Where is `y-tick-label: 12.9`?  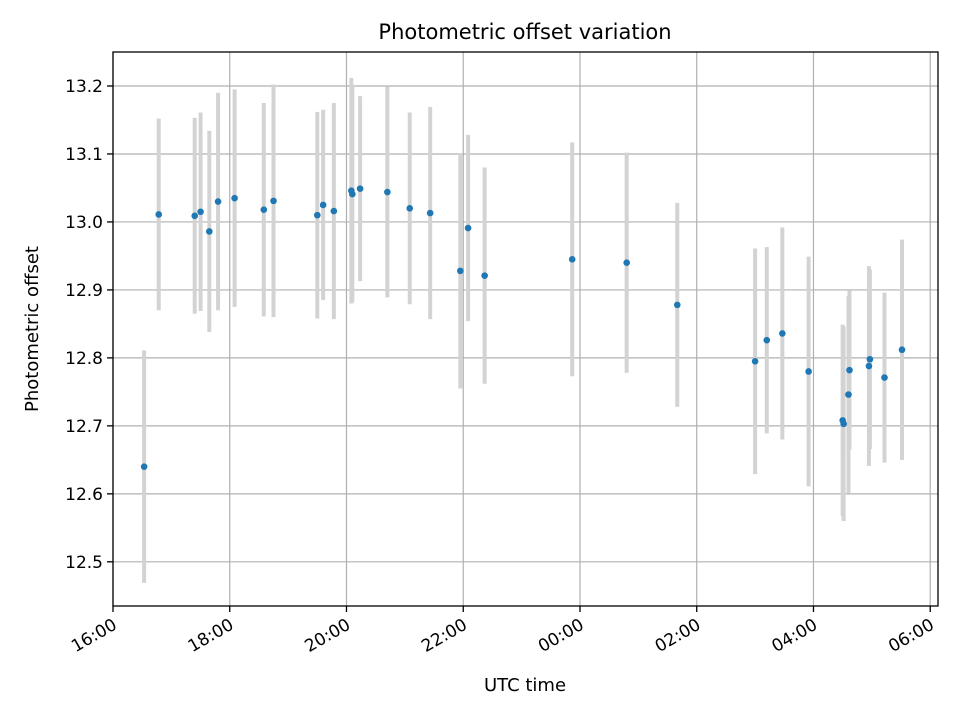
y-tick-label: 12.9 is located at coordinates (84, 291).